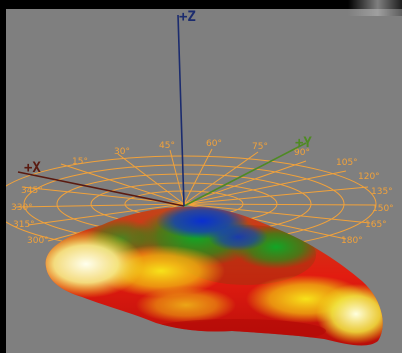  What do you see at coordinates (32, 168) in the screenshot?
I see `x-axis-label: +X` at bounding box center [32, 168].